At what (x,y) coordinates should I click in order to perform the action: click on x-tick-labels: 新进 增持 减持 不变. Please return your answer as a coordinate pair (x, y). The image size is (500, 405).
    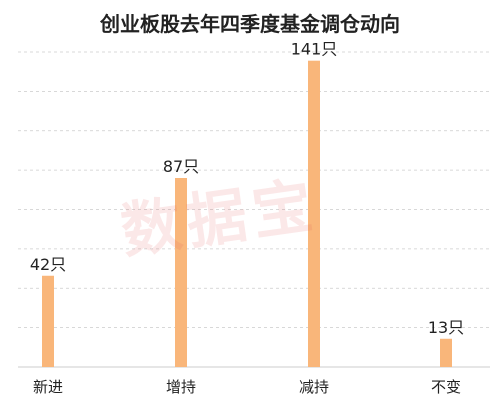
    Looking at the image, I should click on (247, 387).